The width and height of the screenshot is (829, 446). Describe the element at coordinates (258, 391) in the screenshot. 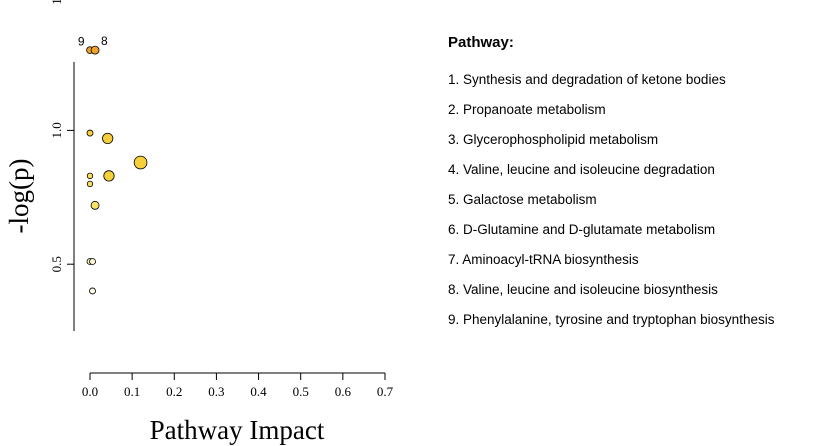

I see `x-tick-label: 0.4` at that location.